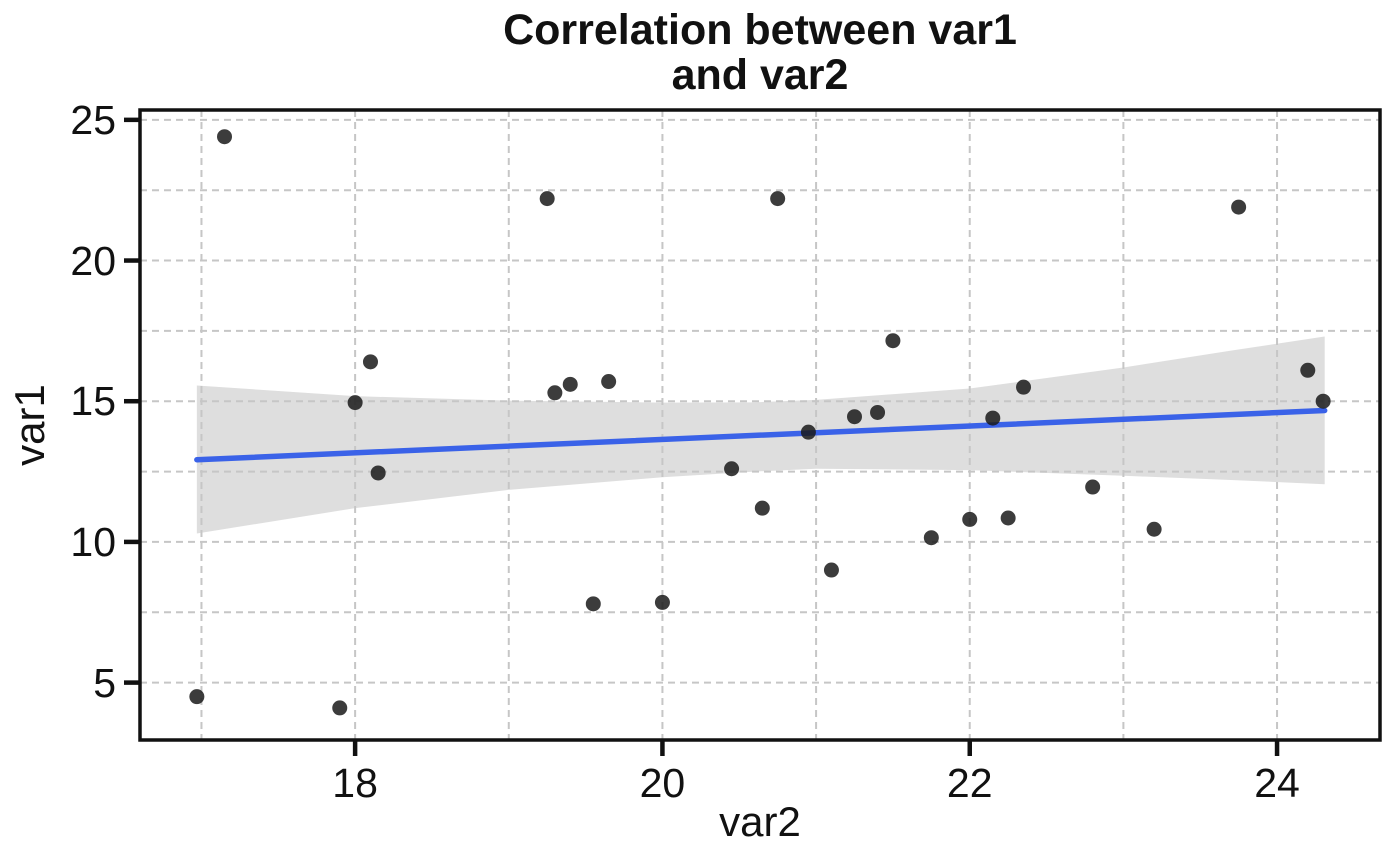 Image resolution: width=1400 pixels, height=866 pixels. Describe the element at coordinates (93, 541) in the screenshot. I see `y-tick-label: 10` at that location.